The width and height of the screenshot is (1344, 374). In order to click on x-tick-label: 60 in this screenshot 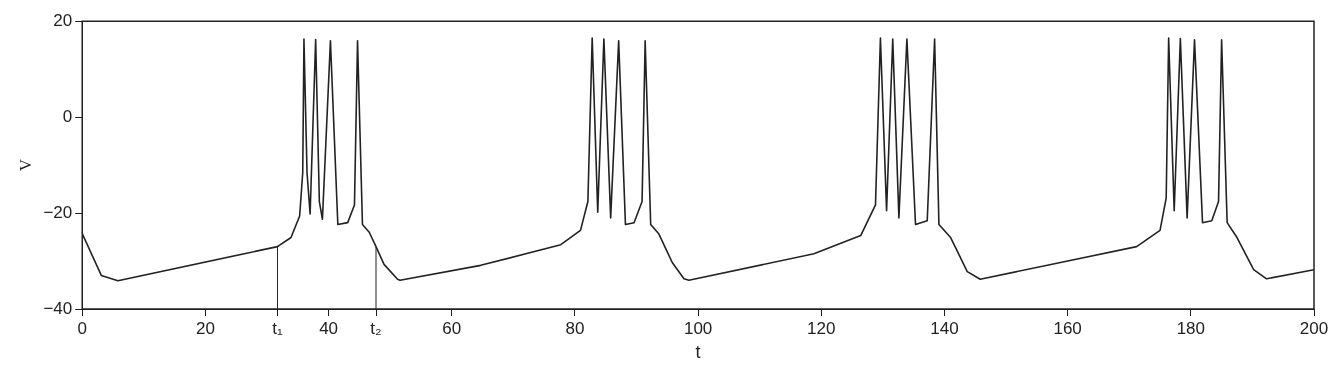, I will do `click(452, 328)`.